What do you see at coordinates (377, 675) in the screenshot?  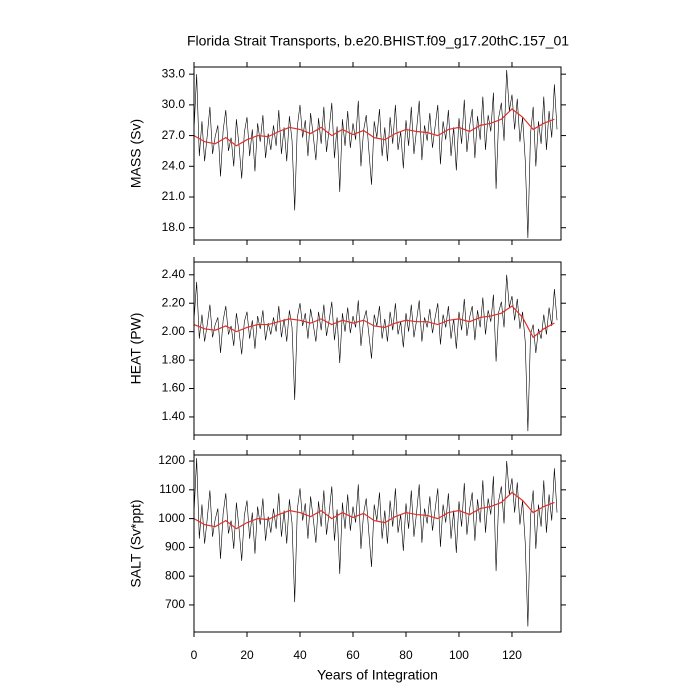 I see `x-axis-label: Years of Integration` at bounding box center [377, 675].